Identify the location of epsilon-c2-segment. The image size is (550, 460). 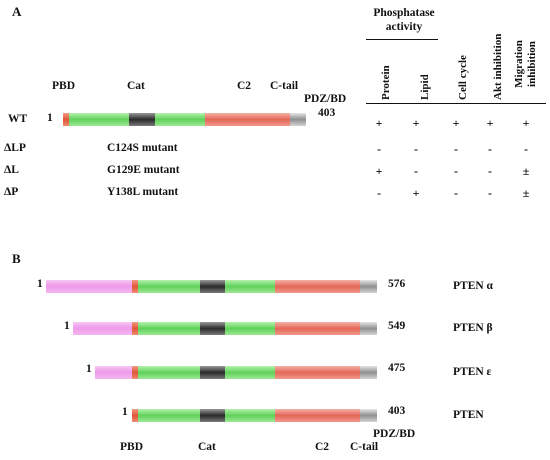
(317, 372).